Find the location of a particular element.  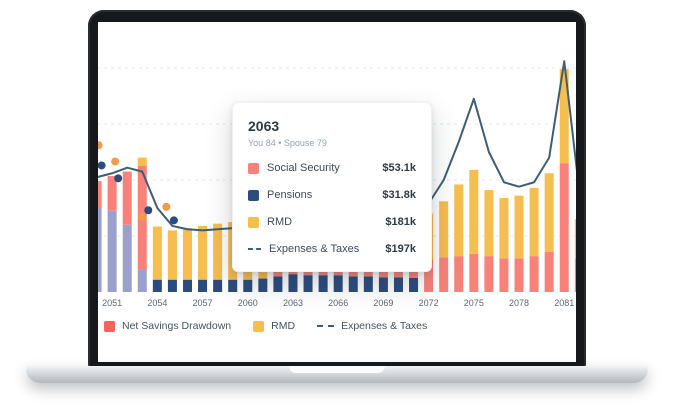

x-tick-label: 2066 is located at coordinates (338, 303).